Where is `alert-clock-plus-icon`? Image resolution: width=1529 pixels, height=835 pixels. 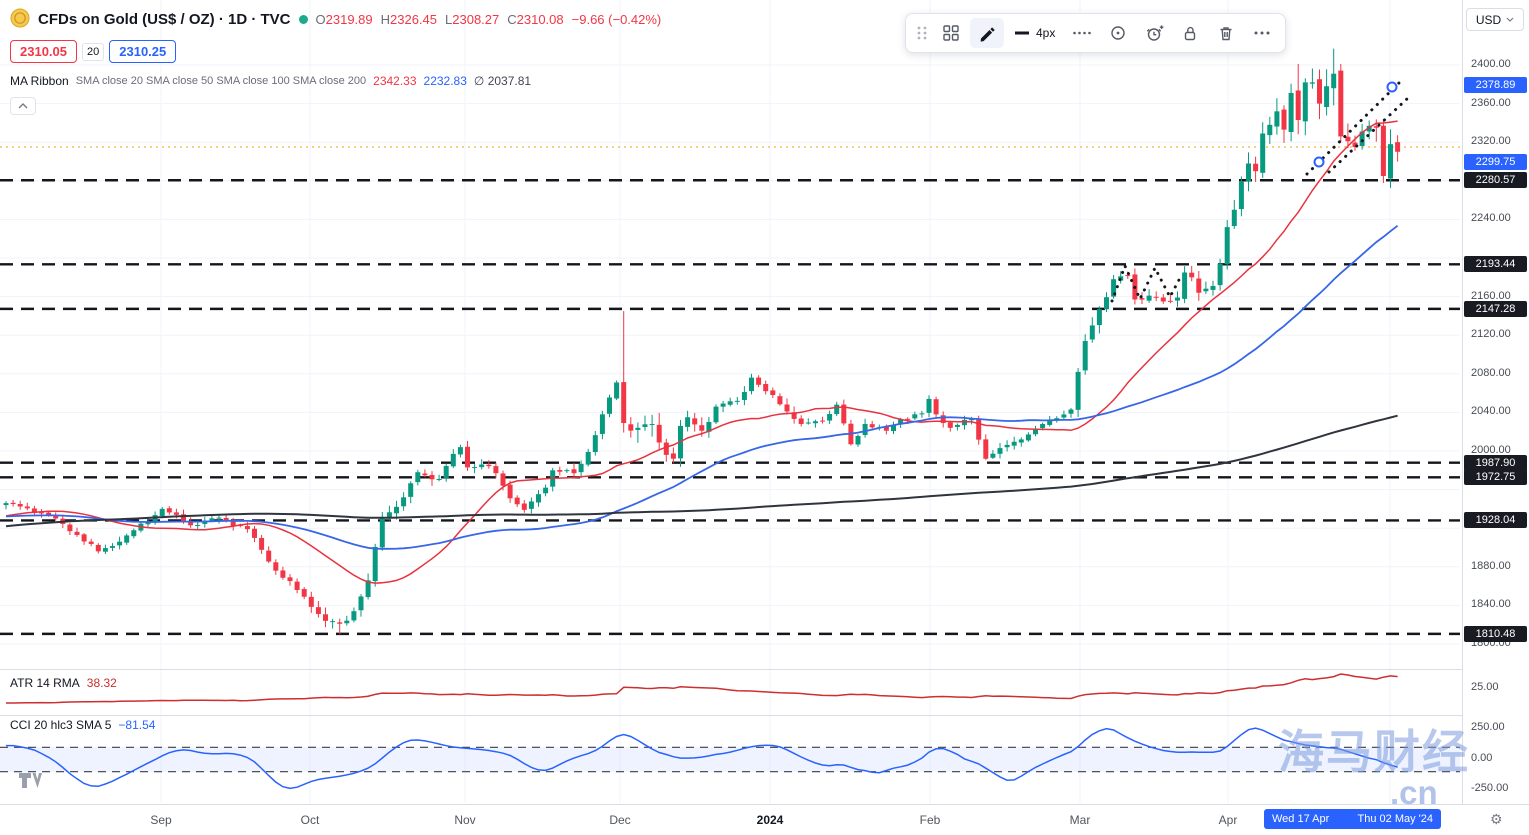
alert-clock-plus-icon is located at coordinates (1154, 33).